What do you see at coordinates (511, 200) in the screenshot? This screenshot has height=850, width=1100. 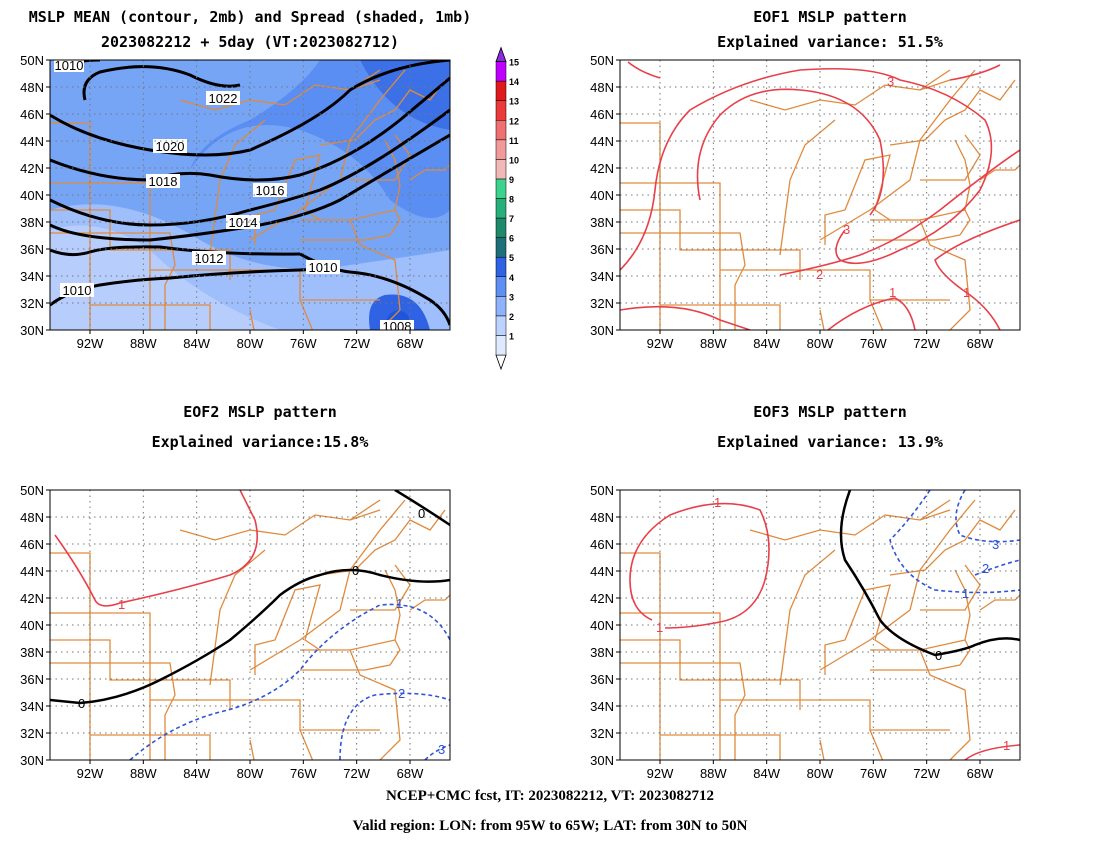 I see `colorbar-label: 8` at bounding box center [511, 200].